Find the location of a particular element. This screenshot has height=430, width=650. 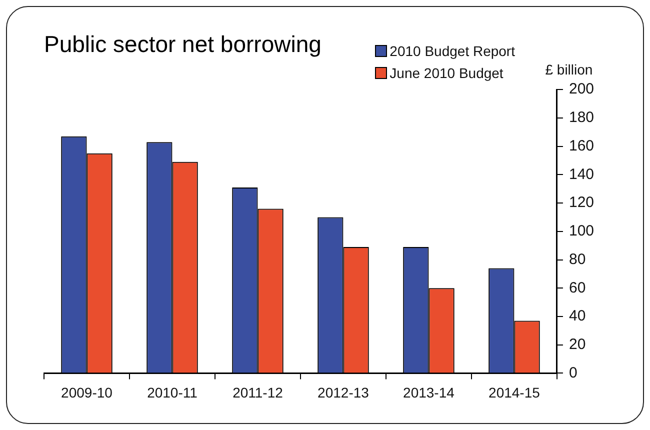

x-tick-label: 2013-14 is located at coordinates (429, 392).